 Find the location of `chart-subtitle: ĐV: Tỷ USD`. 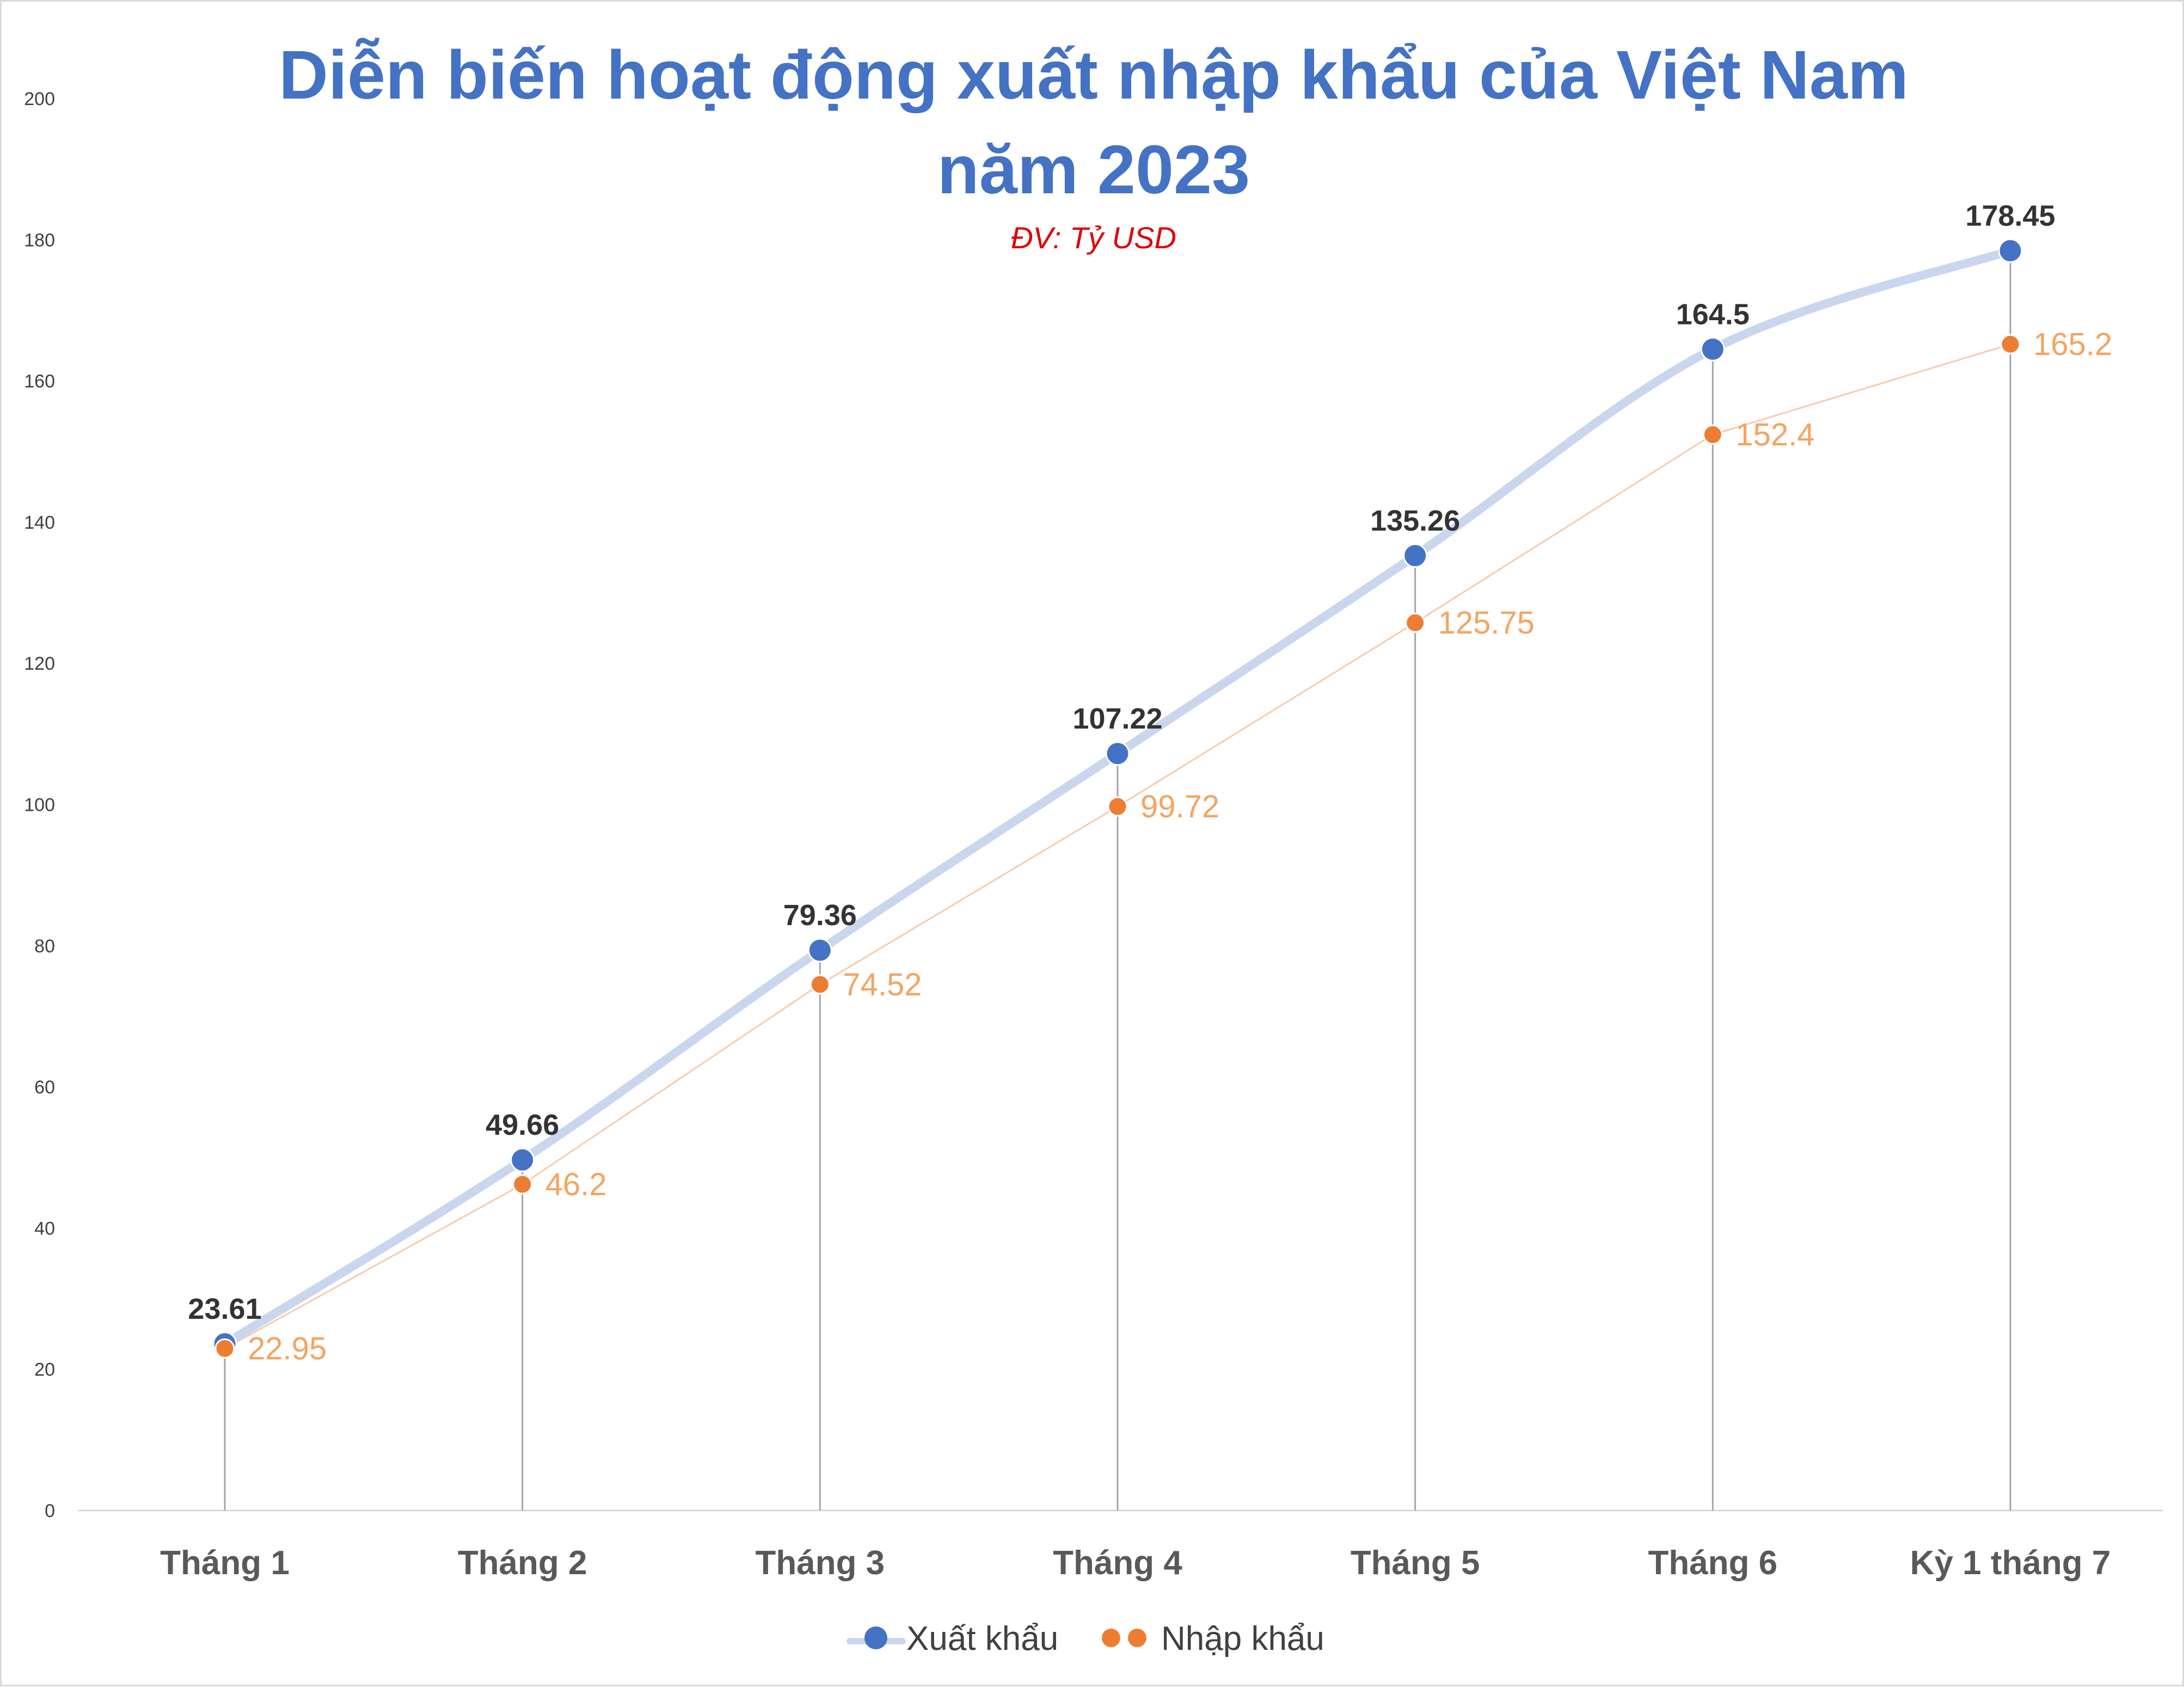

chart-subtitle: ĐV: Tỷ USD is located at coordinates (1093, 238).